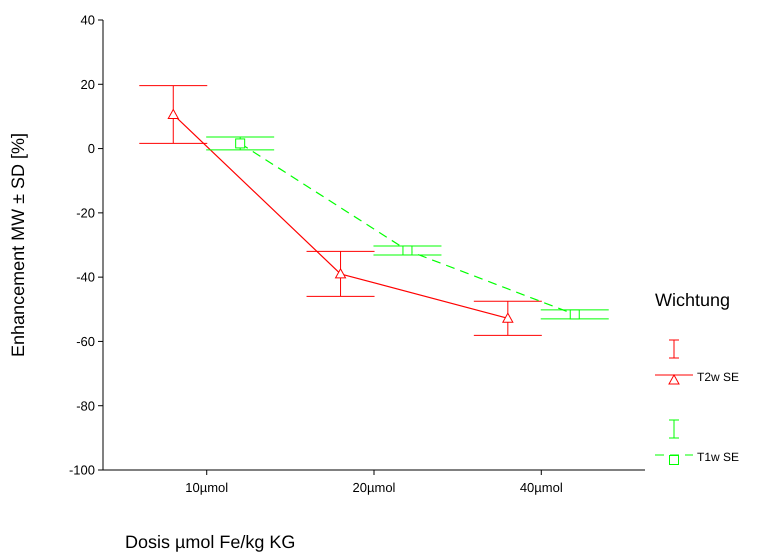 This screenshot has width=761, height=559. Describe the element at coordinates (85, 212) in the screenshot. I see `y-tick-label: -20` at that location.